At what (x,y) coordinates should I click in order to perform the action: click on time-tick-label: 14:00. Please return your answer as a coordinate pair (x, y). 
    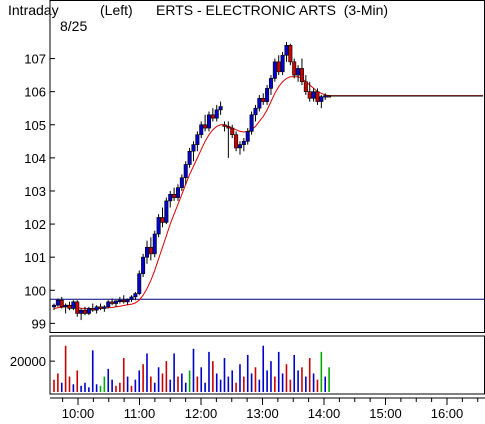
    Looking at the image, I should click on (324, 413).